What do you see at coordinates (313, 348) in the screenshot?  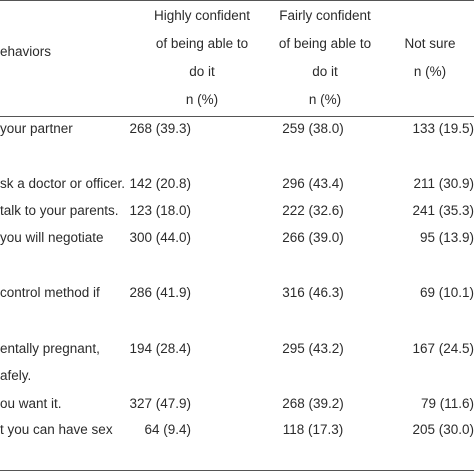 I see `cell-fairly: 295 (43.2)` at bounding box center [313, 348].